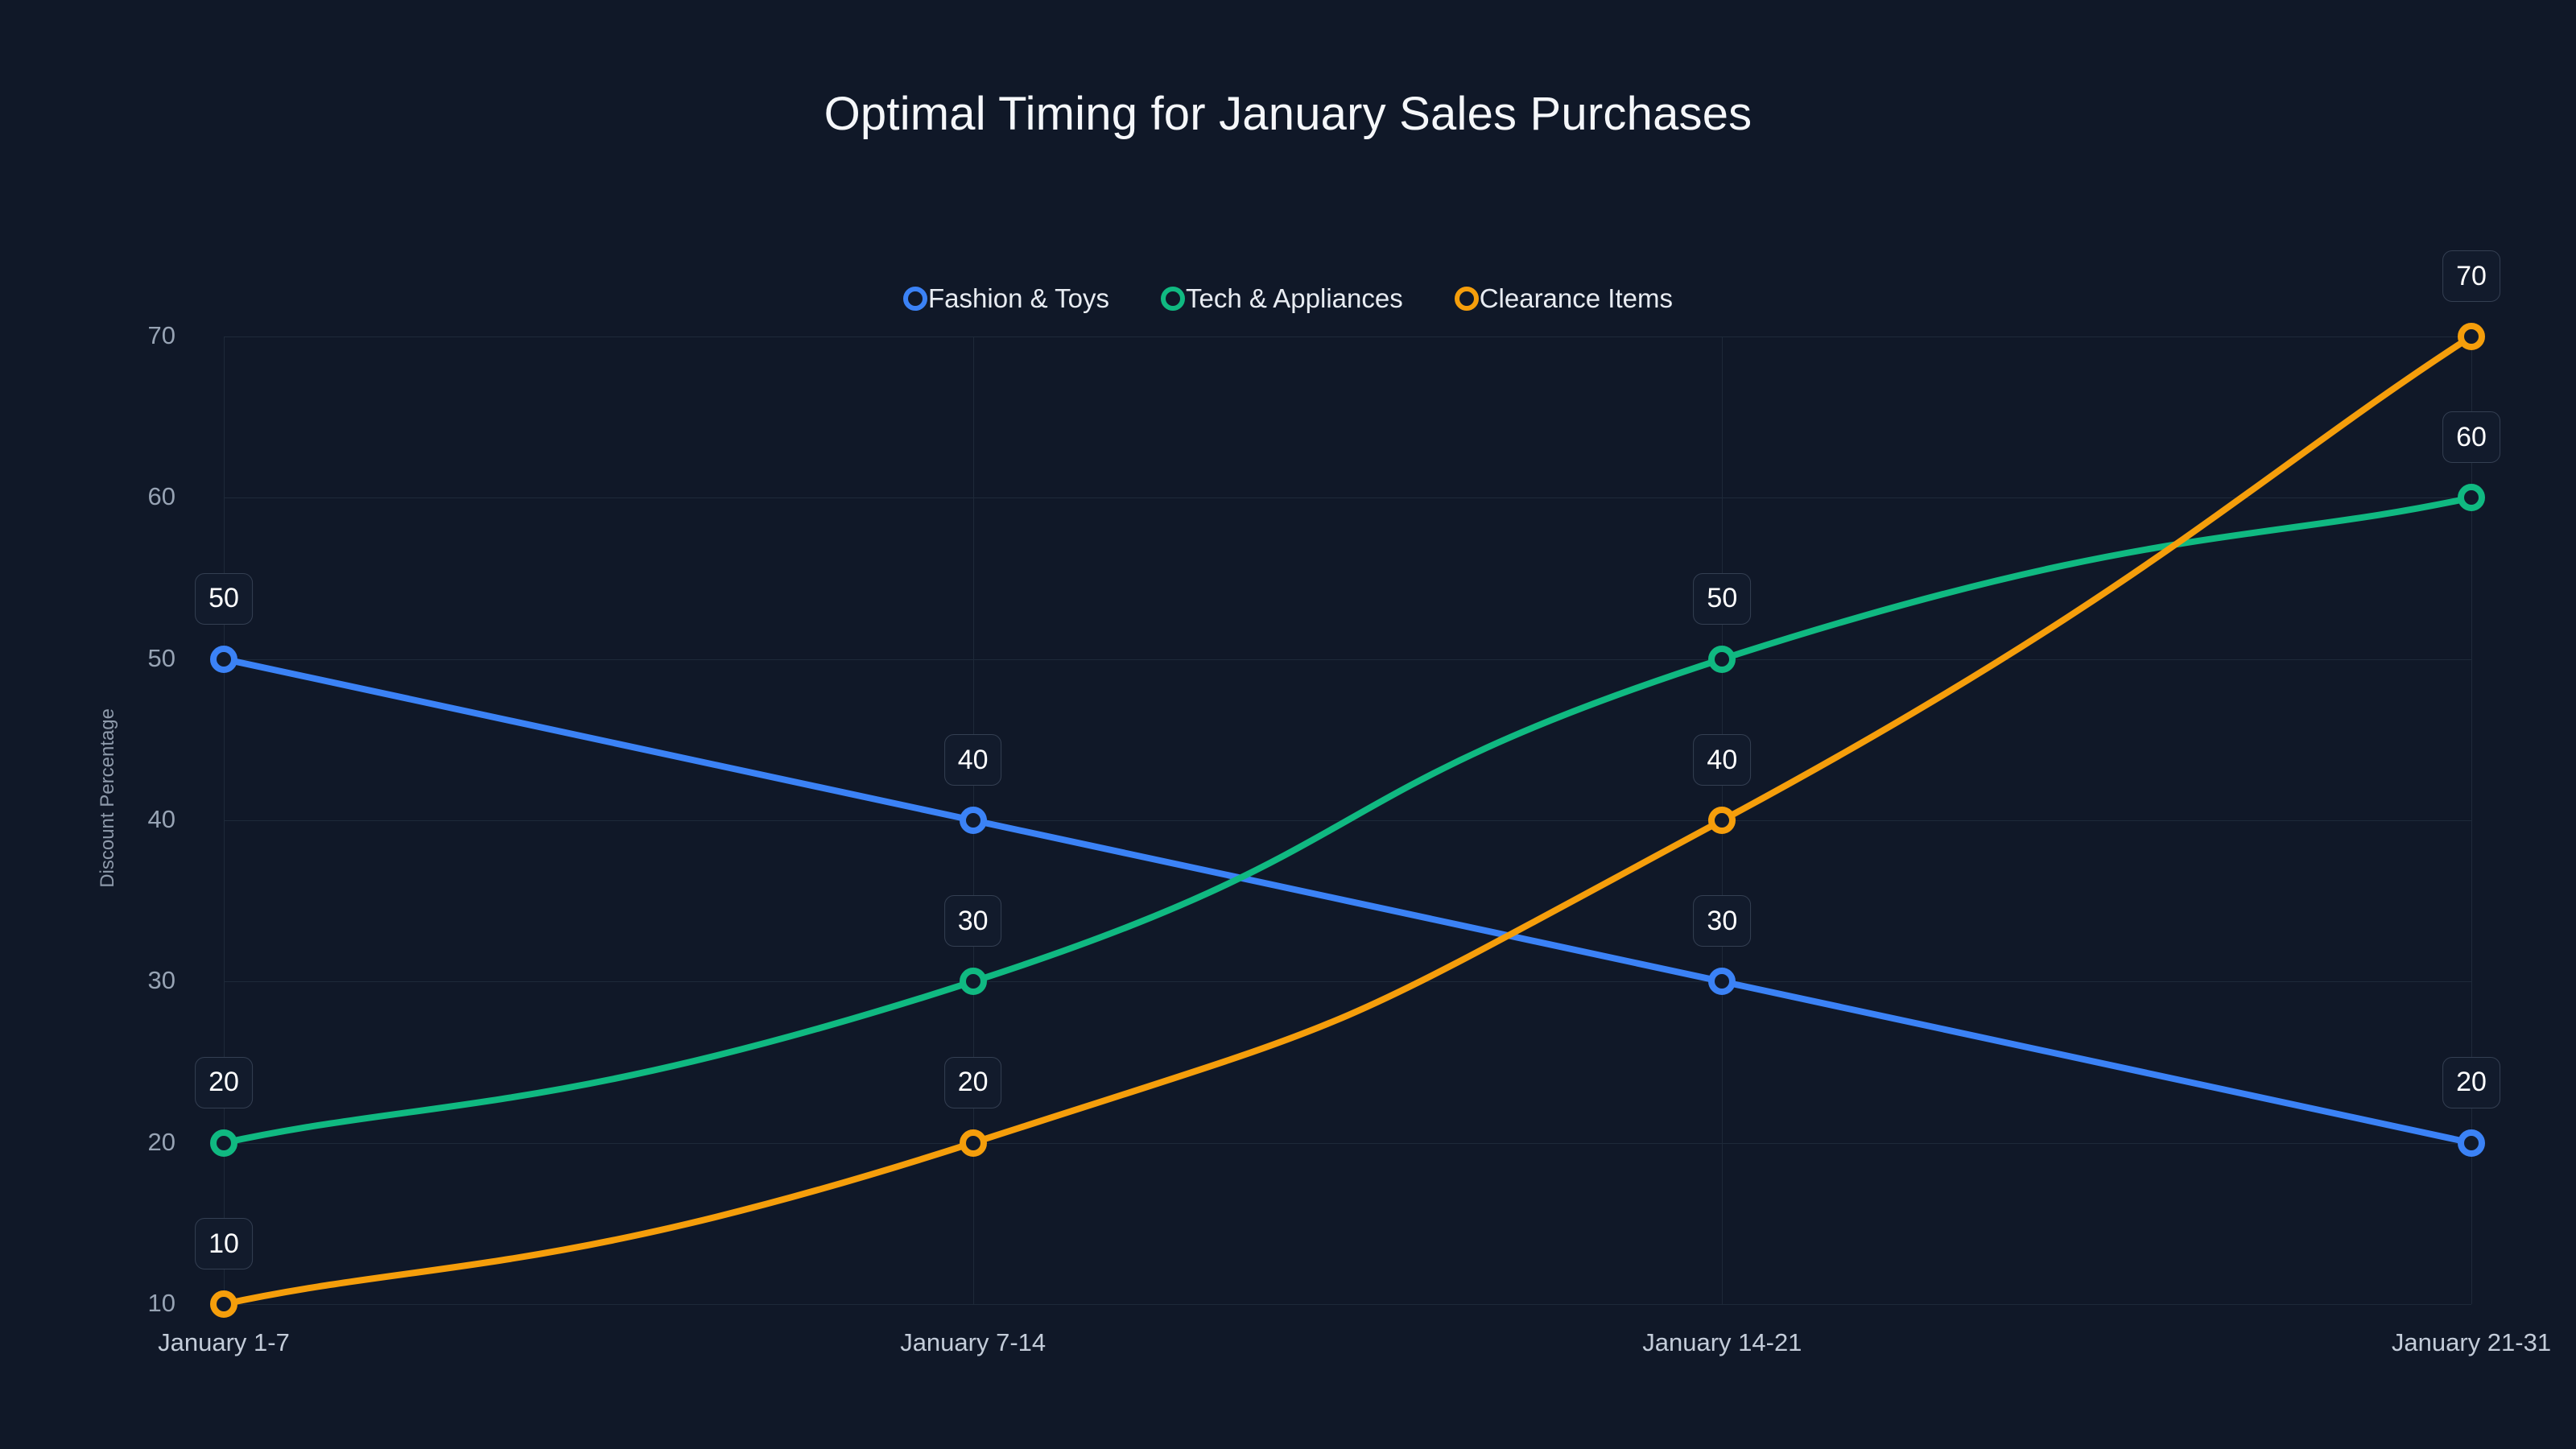 This screenshot has height=1449, width=2576. What do you see at coordinates (161, 496) in the screenshot?
I see `y-tick-label: 60` at bounding box center [161, 496].